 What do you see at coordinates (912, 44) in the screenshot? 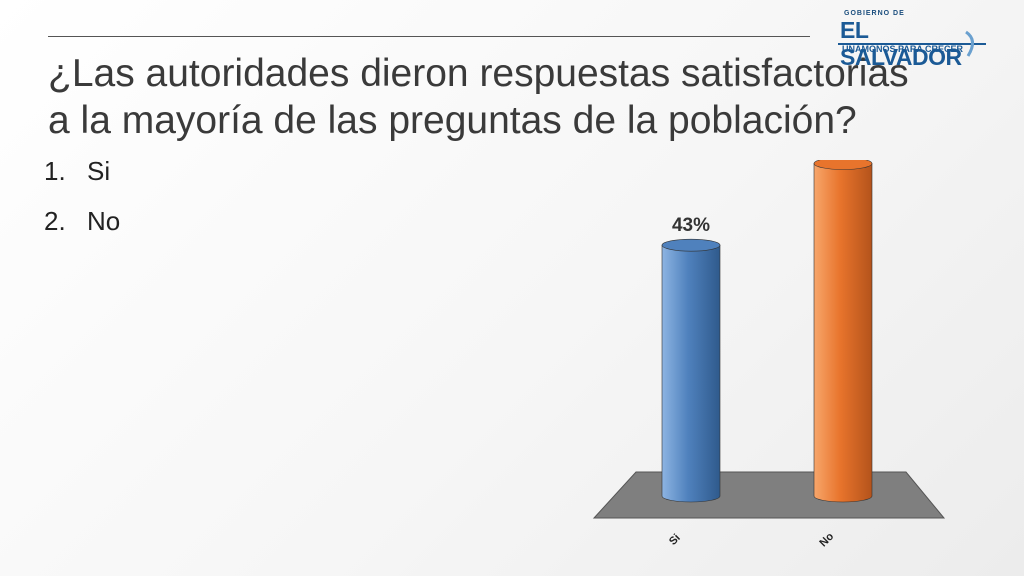
I see `logo-bar` at bounding box center [912, 44].